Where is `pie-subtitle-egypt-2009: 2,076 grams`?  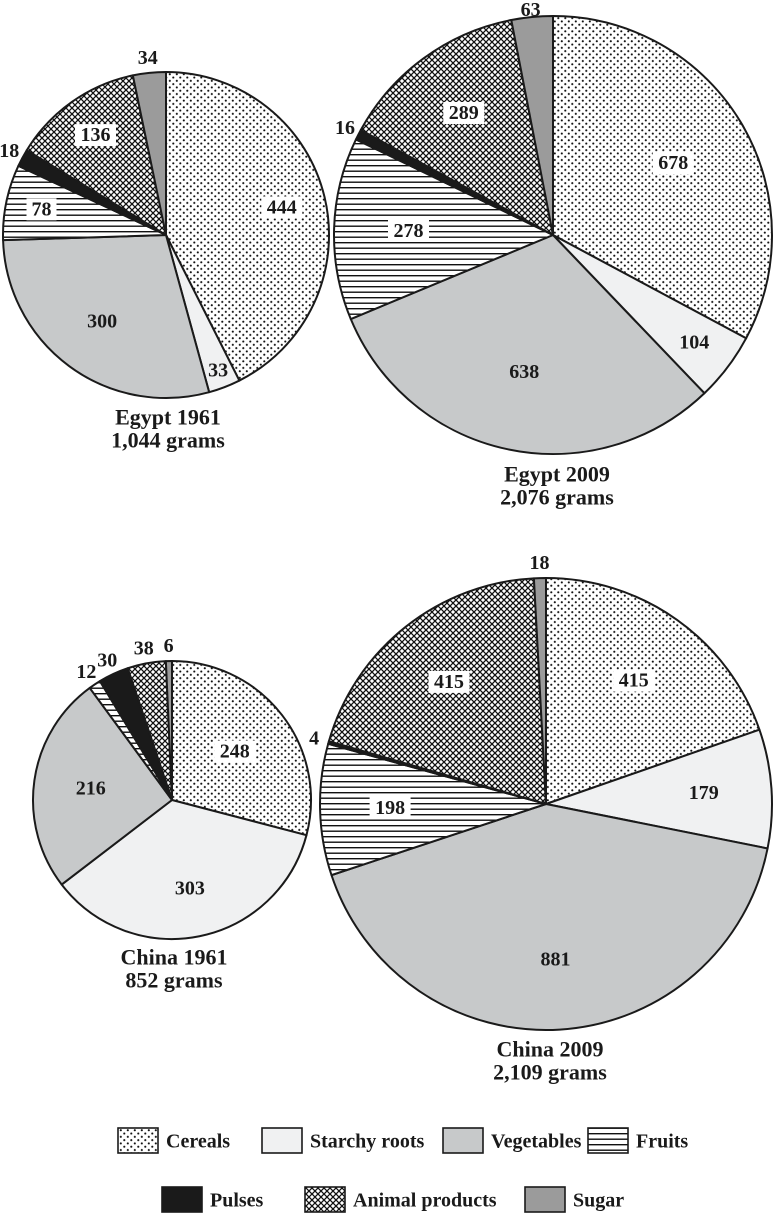 pie-subtitle-egypt-2009: 2,076 grams is located at coordinates (557, 497).